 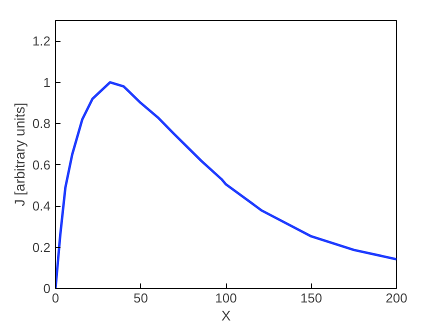 I want to click on x-tick-label: 50, so click(x=141, y=298).